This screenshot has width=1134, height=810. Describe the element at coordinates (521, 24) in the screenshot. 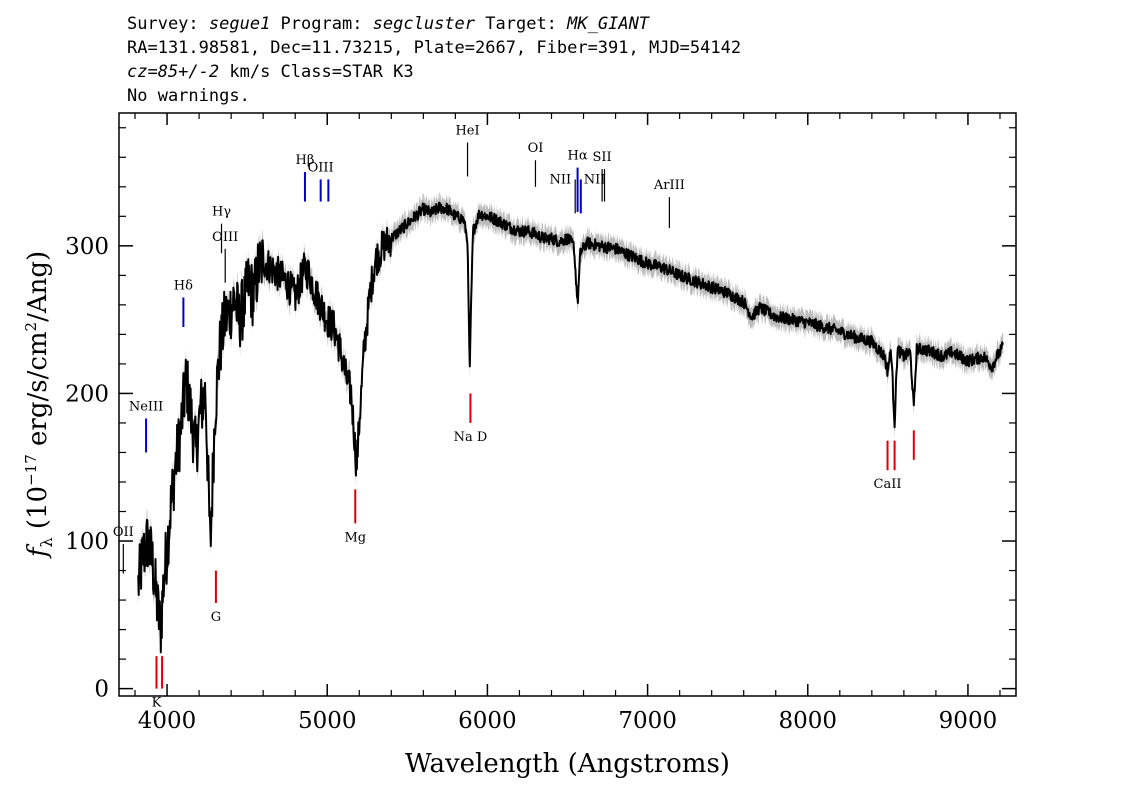

I see `header-survey-segment: Target:` at that location.